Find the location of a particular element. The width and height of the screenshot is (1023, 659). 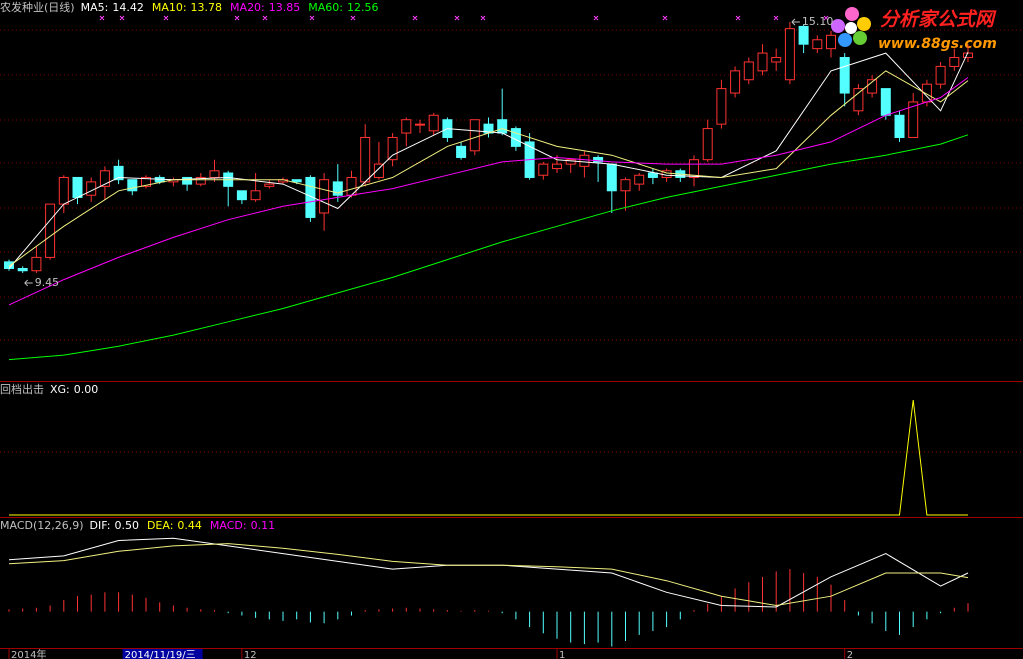

legend-name: XG: is located at coordinates (60, 389).